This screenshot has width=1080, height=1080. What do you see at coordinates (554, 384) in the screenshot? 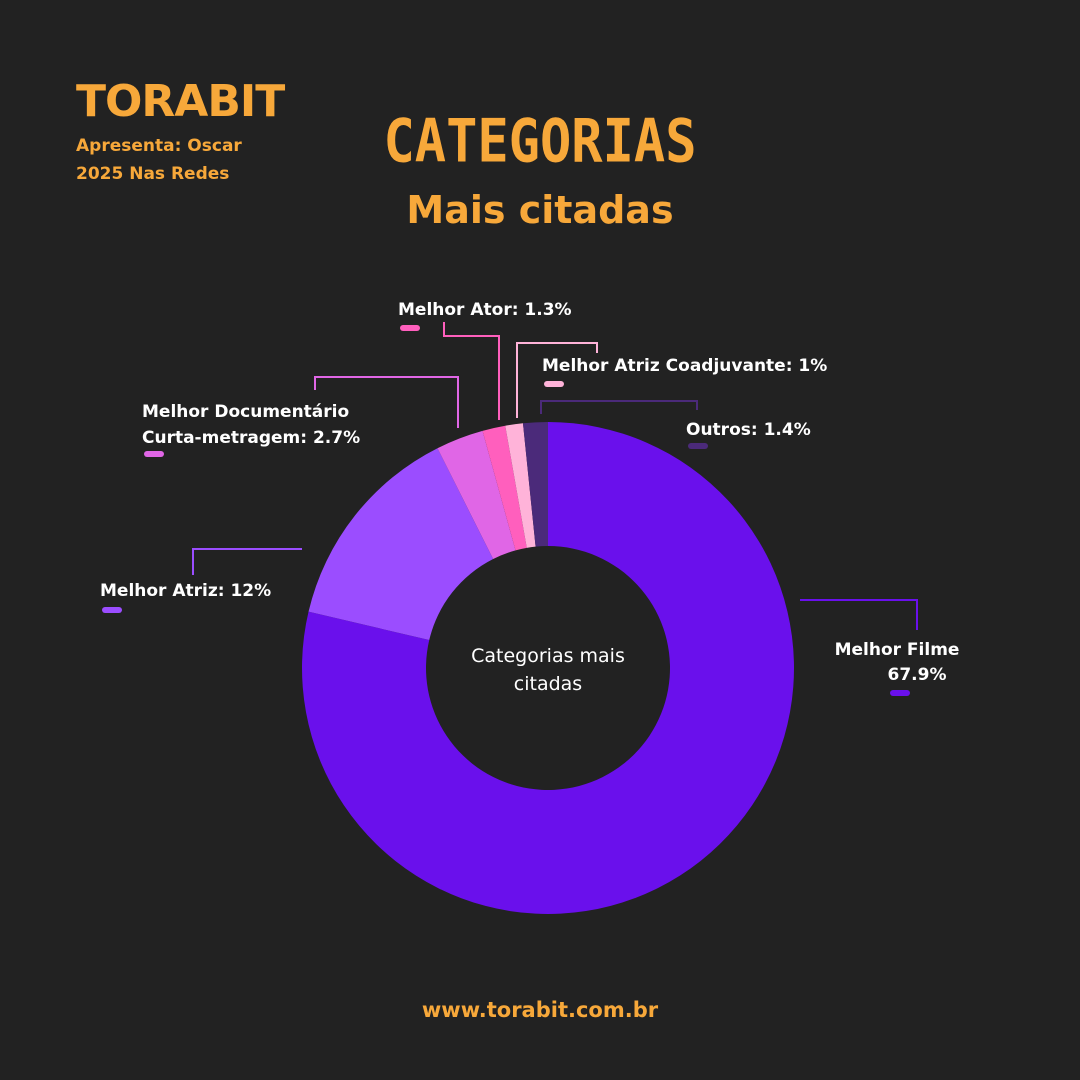
I see `legend-swatch-melhor-atriz-coadjuvante` at bounding box center [554, 384].